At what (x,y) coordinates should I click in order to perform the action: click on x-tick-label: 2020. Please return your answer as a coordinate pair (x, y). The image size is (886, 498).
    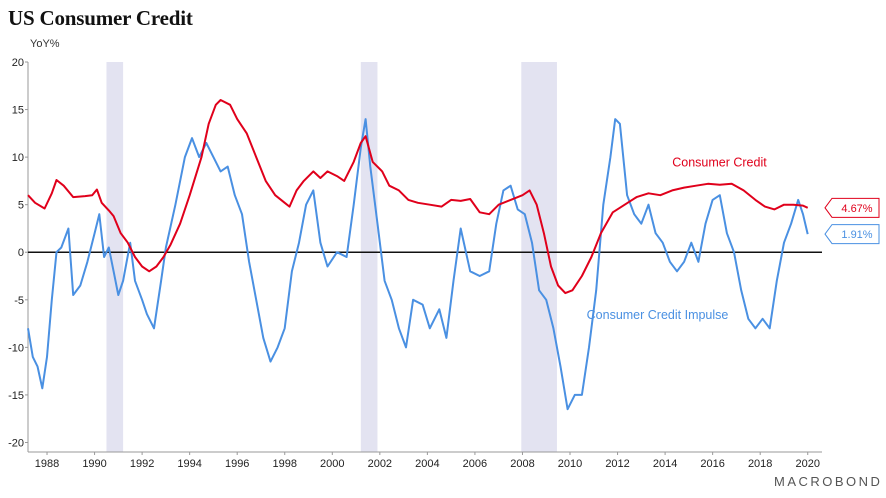
    Looking at the image, I should click on (807, 464).